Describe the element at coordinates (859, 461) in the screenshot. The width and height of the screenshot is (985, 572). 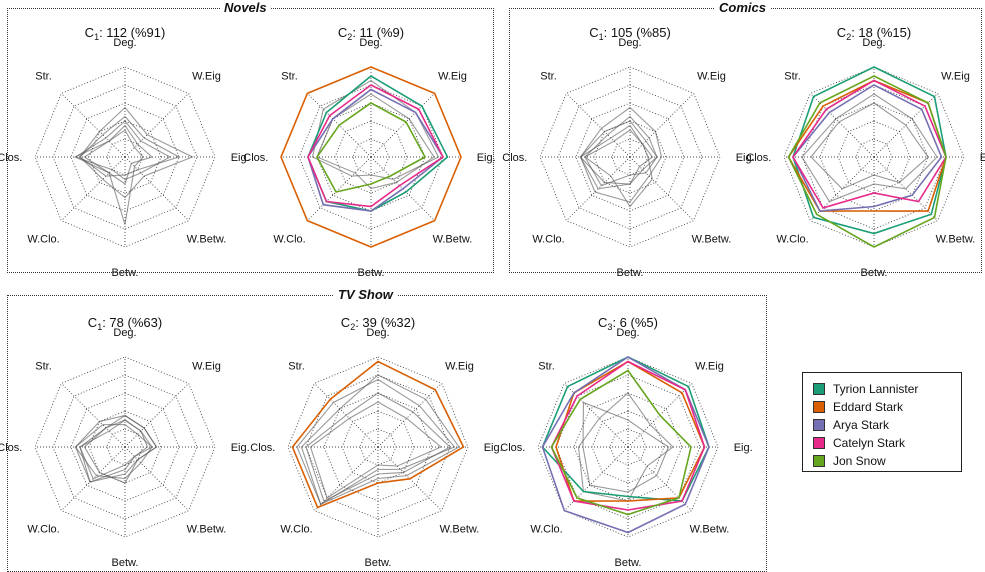
I see `legend-label: Jon Snow` at that location.